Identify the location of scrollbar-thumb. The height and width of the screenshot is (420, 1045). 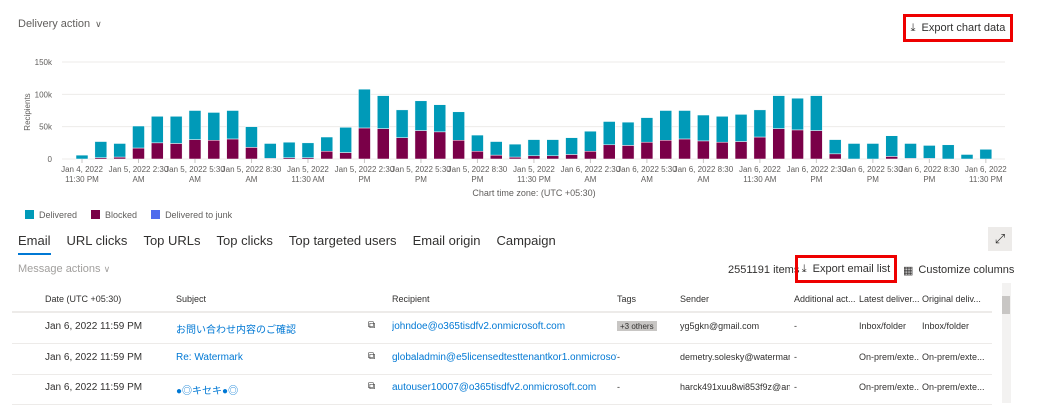
(1006, 305).